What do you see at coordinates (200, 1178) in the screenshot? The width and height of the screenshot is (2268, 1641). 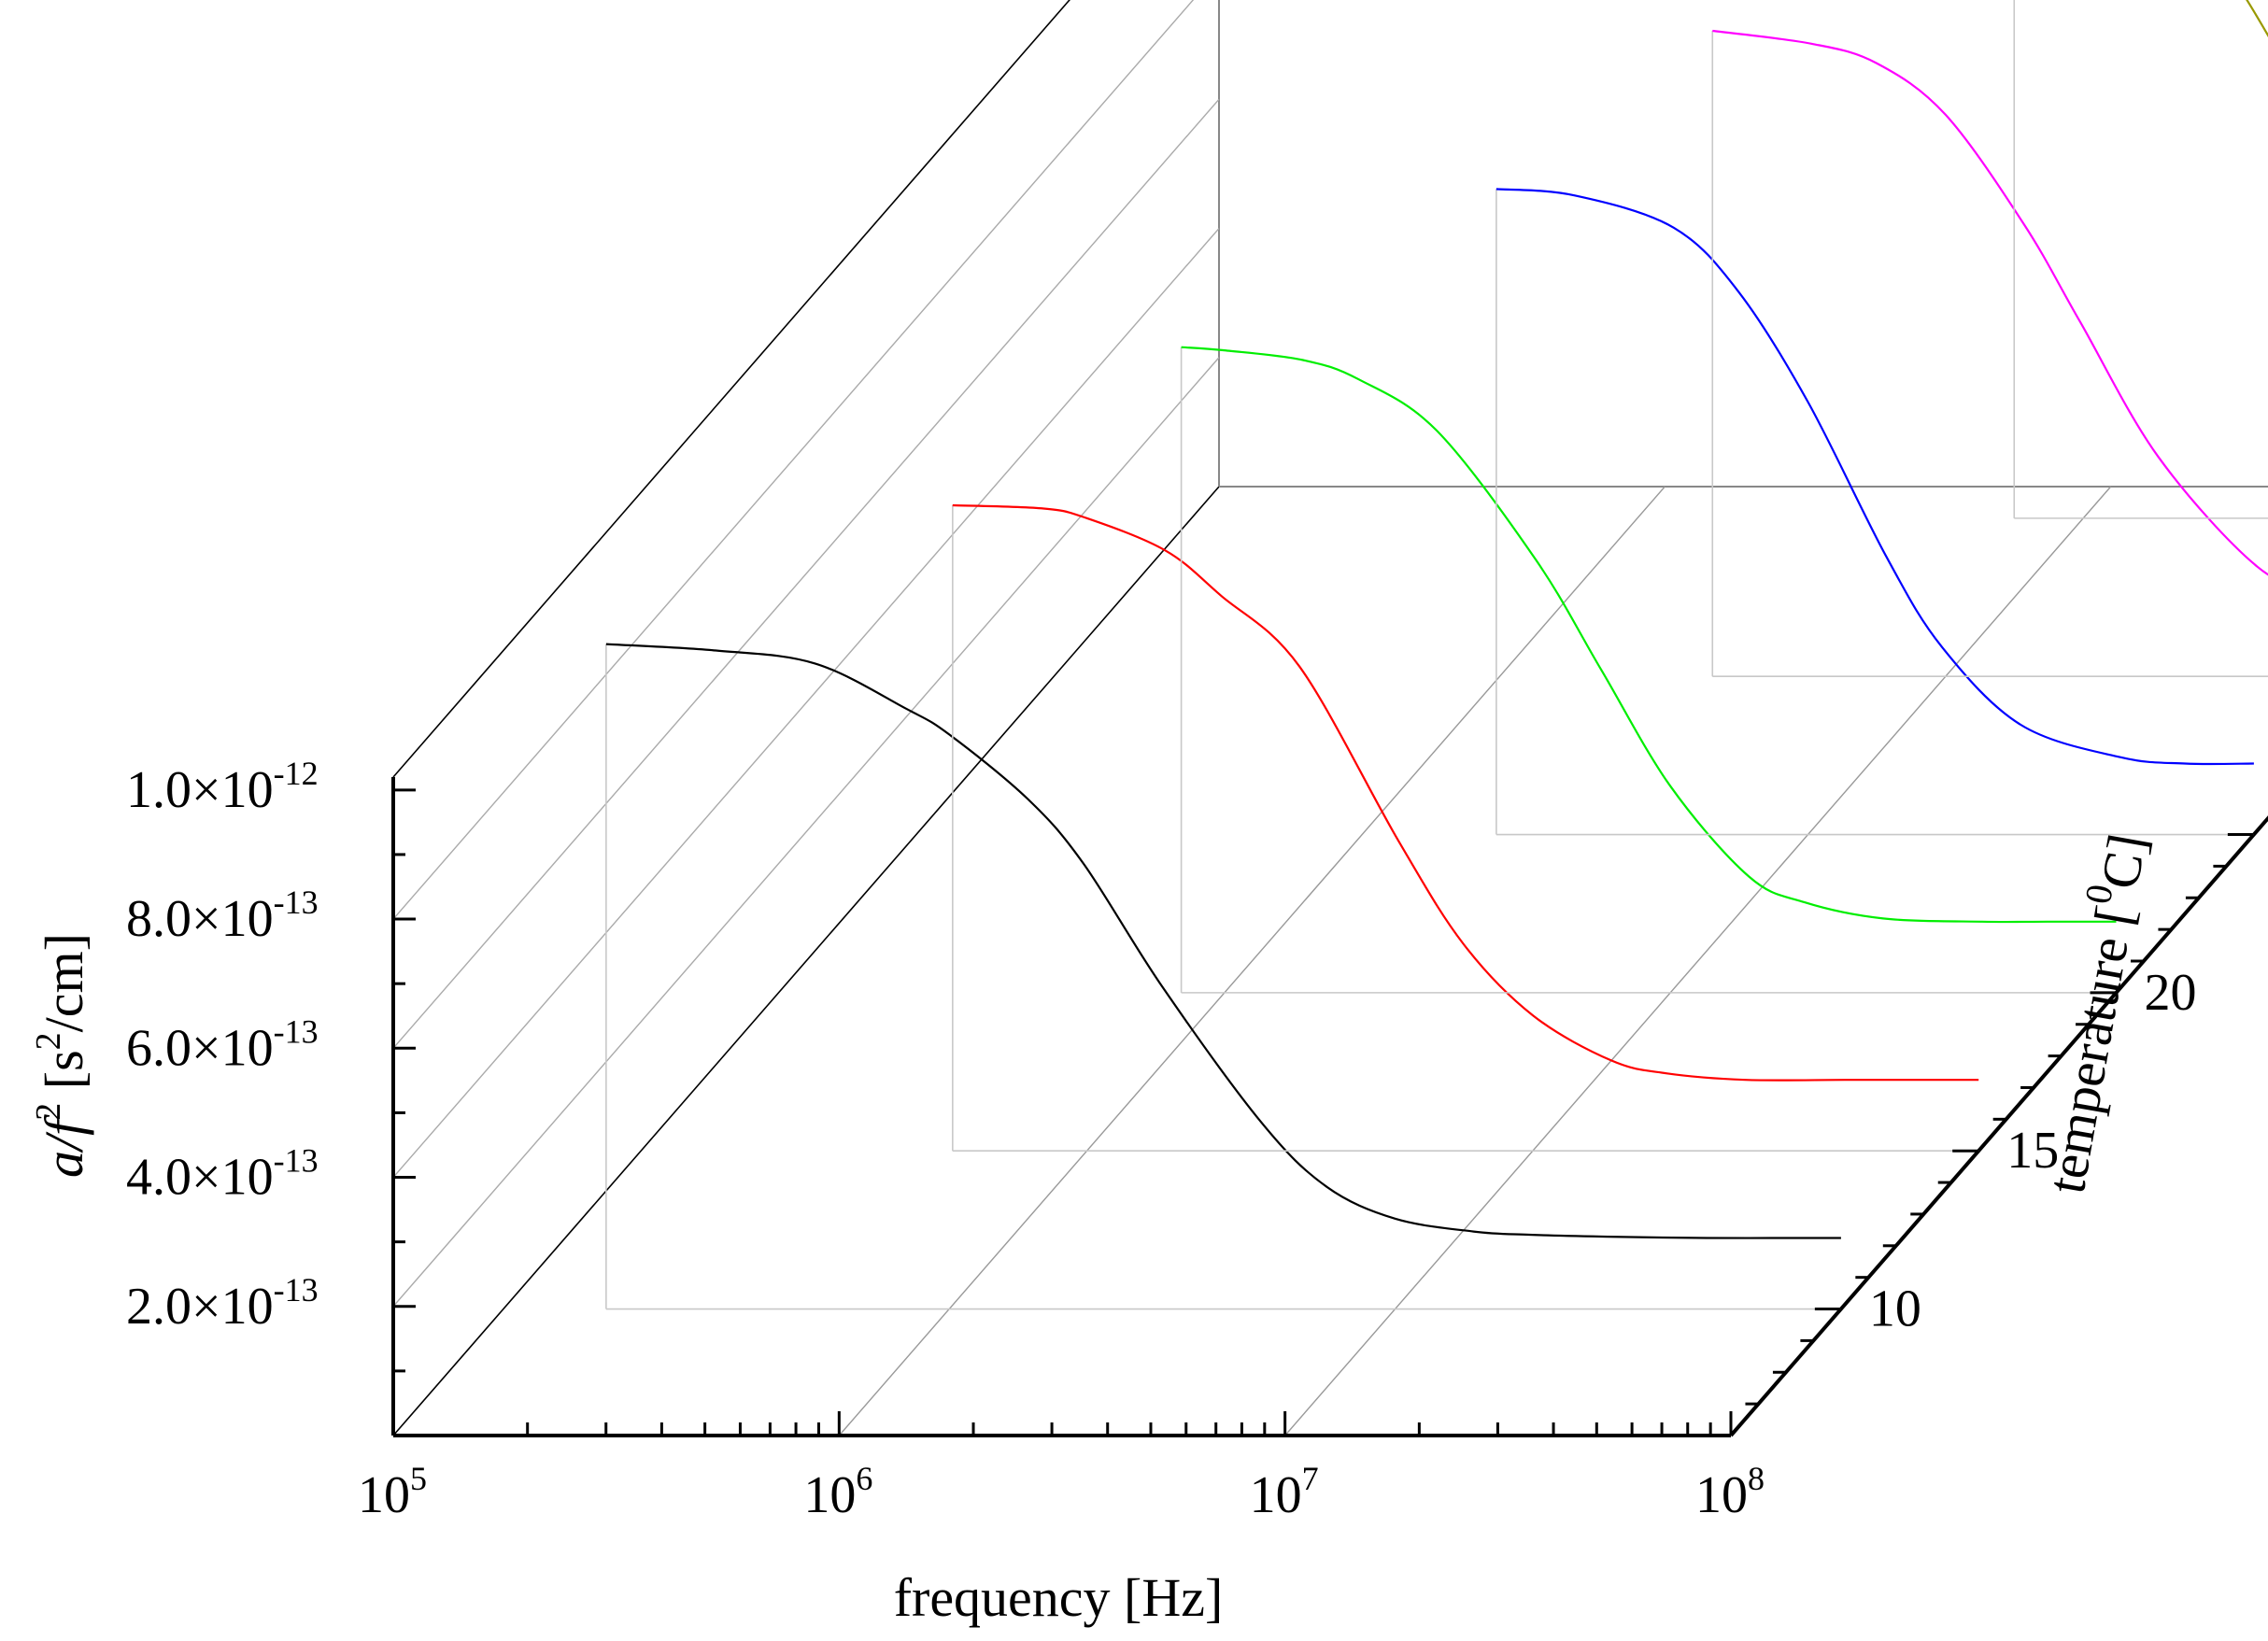 I see `y-tick-base: 4.0×10` at bounding box center [200, 1178].